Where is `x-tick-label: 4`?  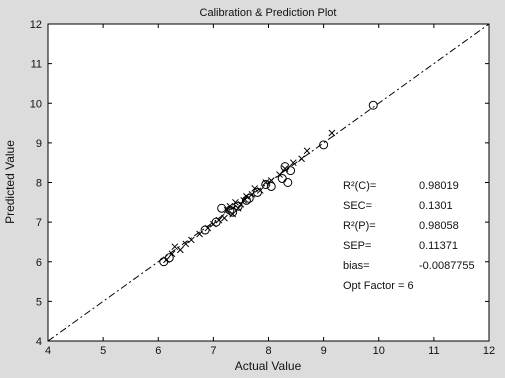 x-tick-label: 4 is located at coordinates (48, 351).